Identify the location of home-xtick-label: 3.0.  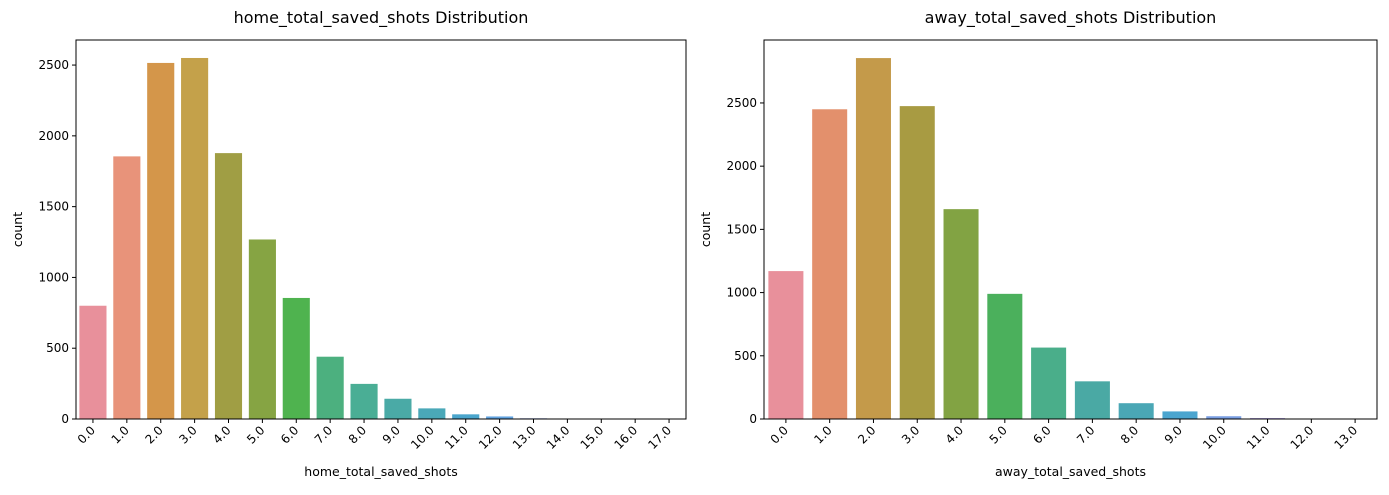
(187, 434).